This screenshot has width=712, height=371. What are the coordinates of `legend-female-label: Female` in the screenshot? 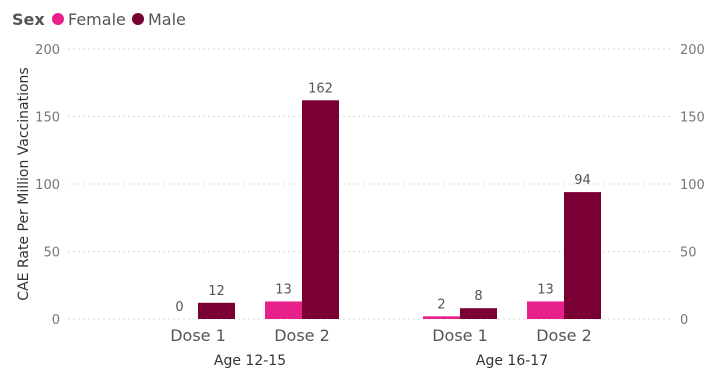 It's located at (97, 19).